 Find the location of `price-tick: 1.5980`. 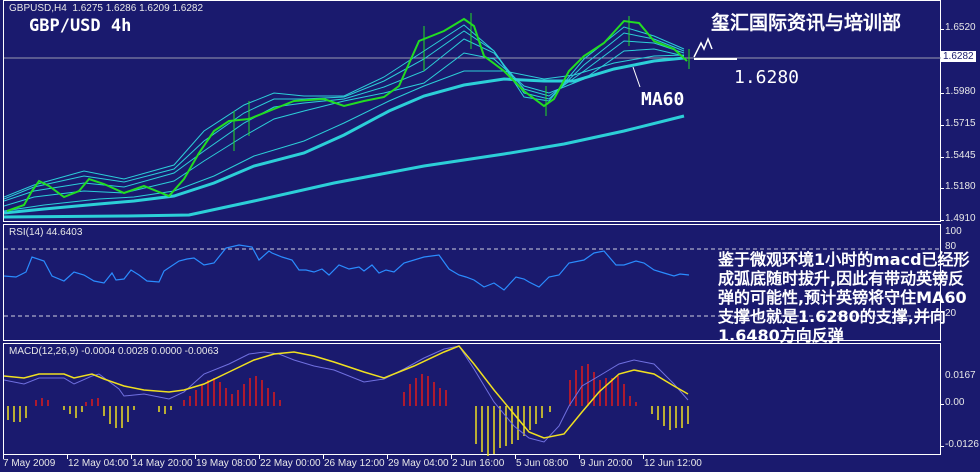

price-tick: 1.5980 is located at coordinates (960, 91).